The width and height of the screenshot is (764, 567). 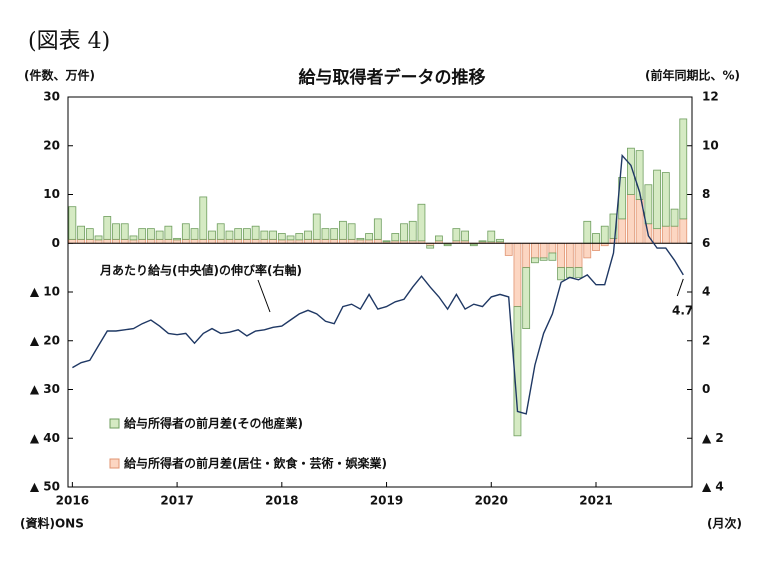 I want to click on legend-swatch, so click(x=114, y=423).